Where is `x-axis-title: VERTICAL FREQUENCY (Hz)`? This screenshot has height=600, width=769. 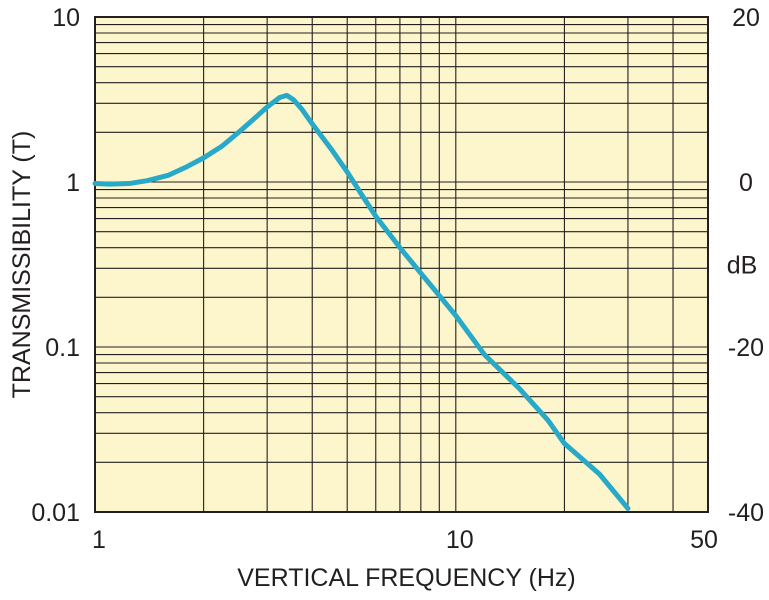 x-axis-title: VERTICAL FREQUENCY (Hz) is located at coordinates (406, 578).